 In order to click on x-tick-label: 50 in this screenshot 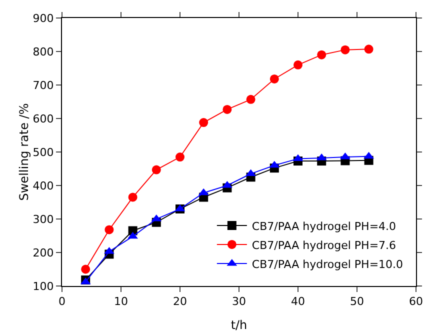, I will do `click(357, 301)`.